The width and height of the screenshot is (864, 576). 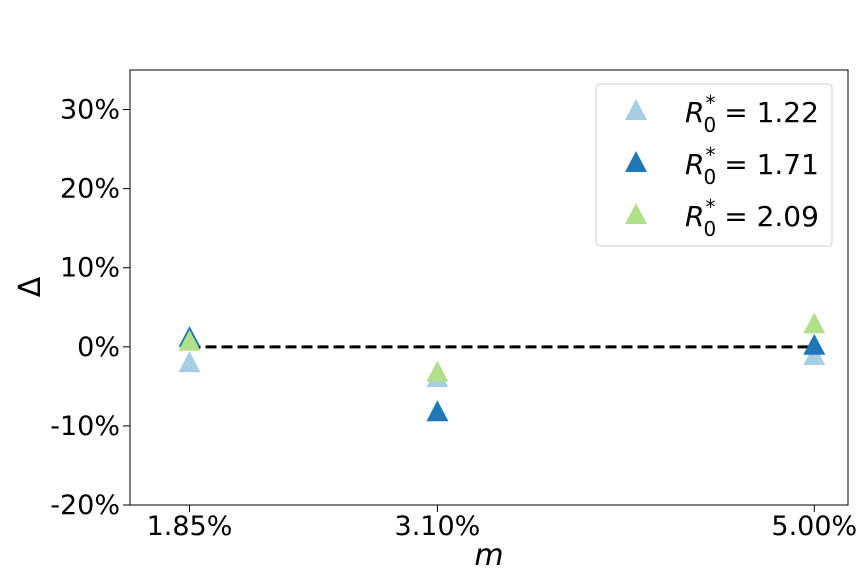 What do you see at coordinates (771, 112) in the screenshot?
I see `legend-value: = 1.22` at bounding box center [771, 112].